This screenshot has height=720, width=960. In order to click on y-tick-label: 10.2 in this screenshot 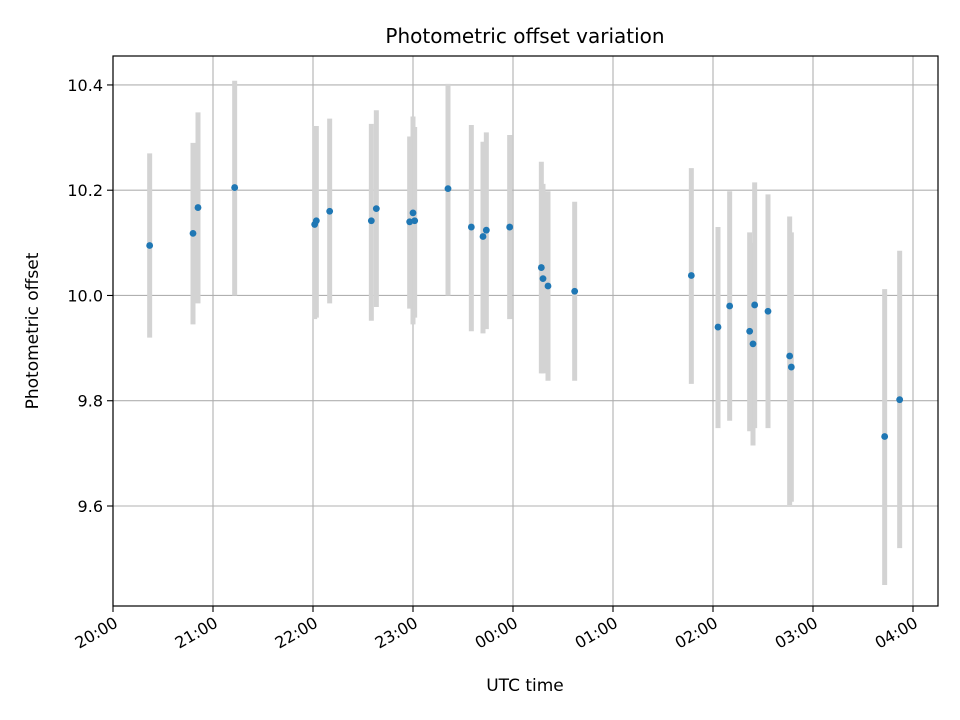, I will do `click(85, 190)`.